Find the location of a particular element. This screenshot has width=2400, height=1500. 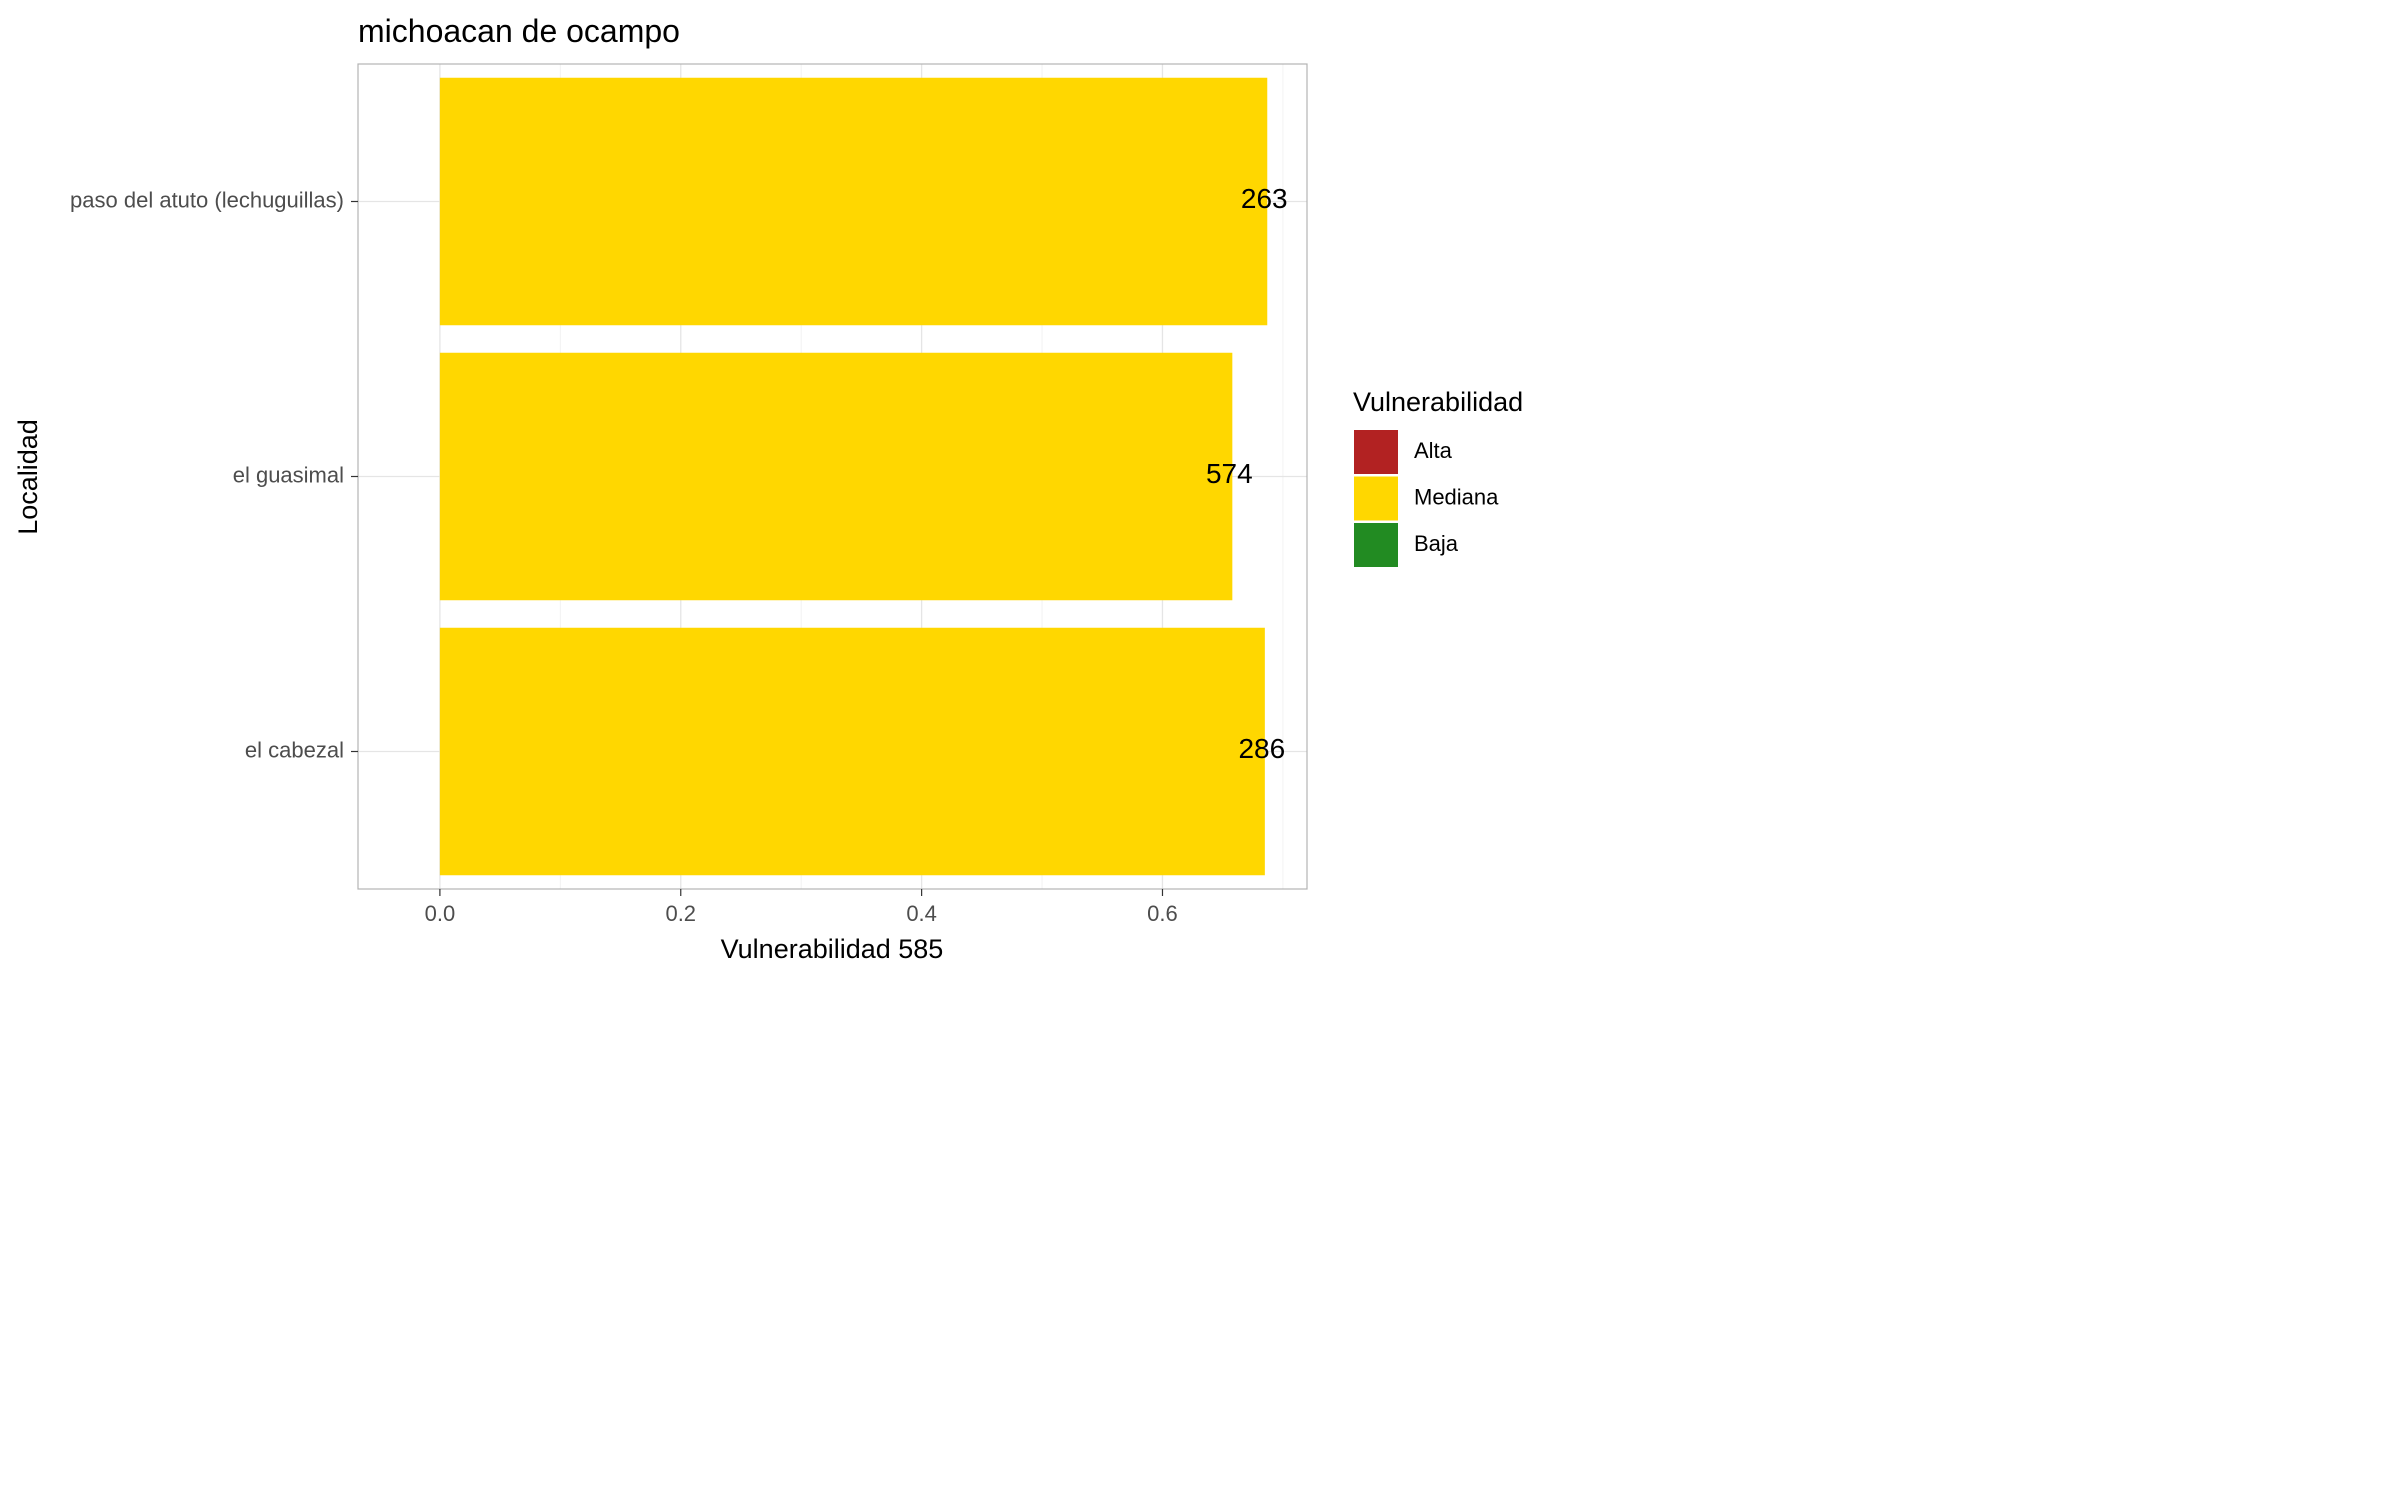

x-tick-label: 0.0 is located at coordinates (440, 913).